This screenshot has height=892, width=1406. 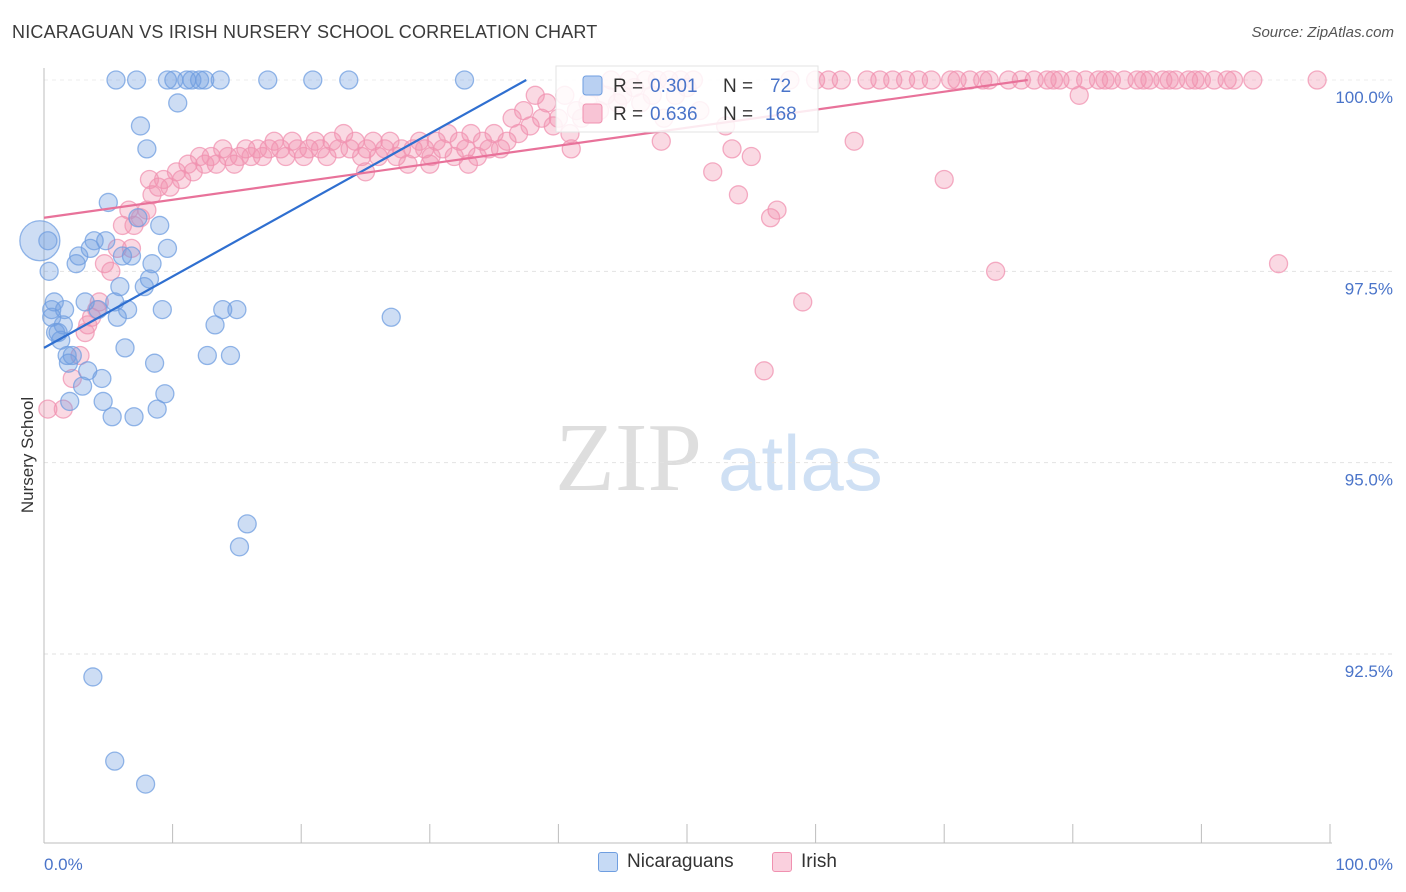 I want to click on irish-trend-line, so click(x=535, y=148).